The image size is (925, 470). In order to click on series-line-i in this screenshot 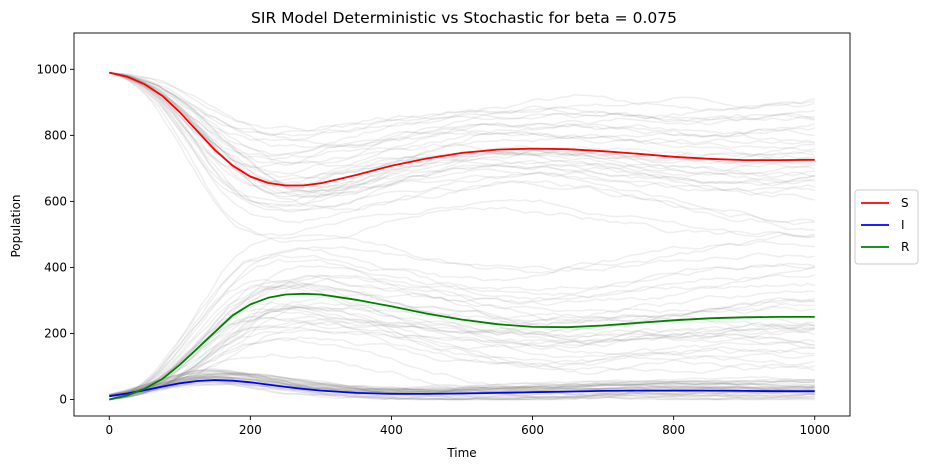, I will do `click(462, 388)`.